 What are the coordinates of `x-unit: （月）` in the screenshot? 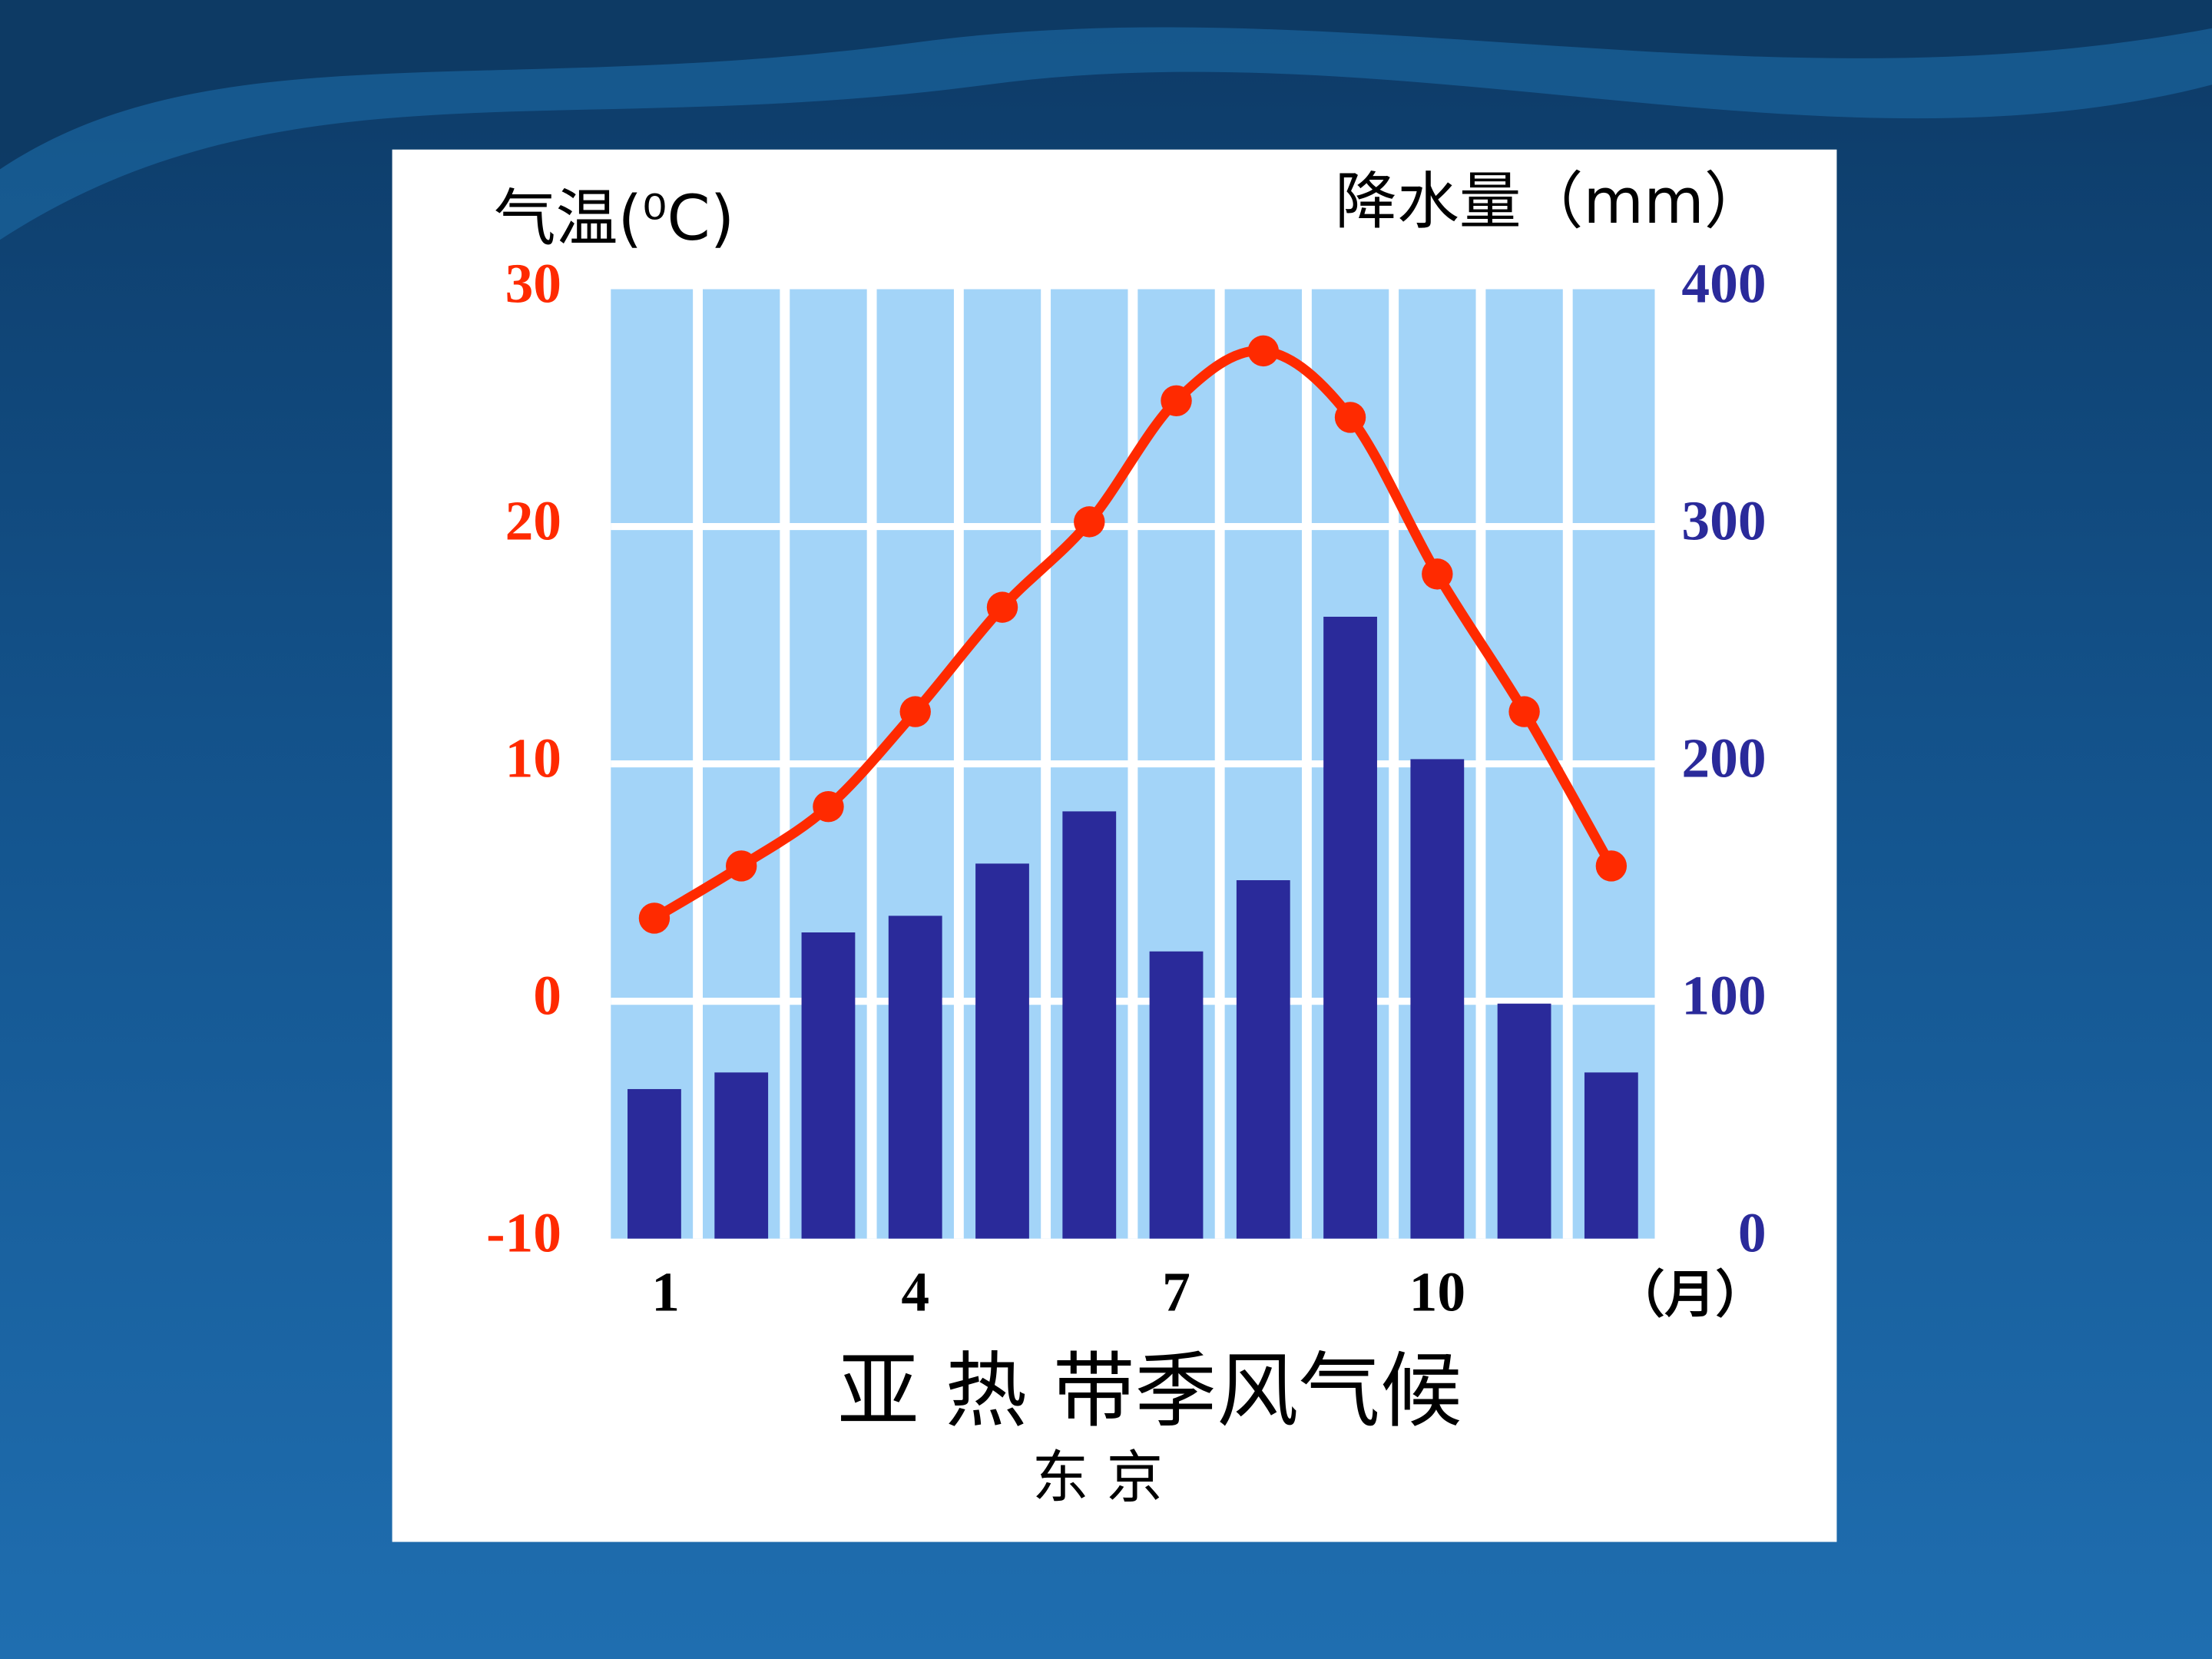 It's located at (1690, 1295).